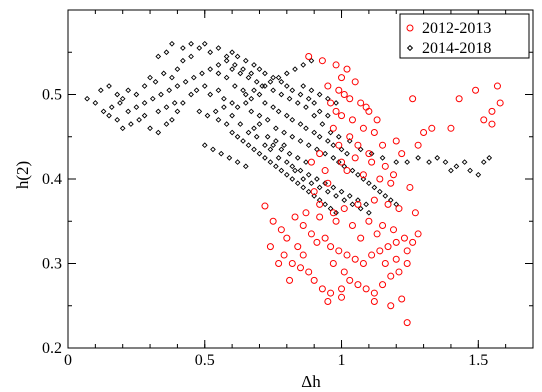 The image size is (542, 392). Describe the element at coordinates (478, 360) in the screenshot. I see `x-tick-label: 1.5` at that location.